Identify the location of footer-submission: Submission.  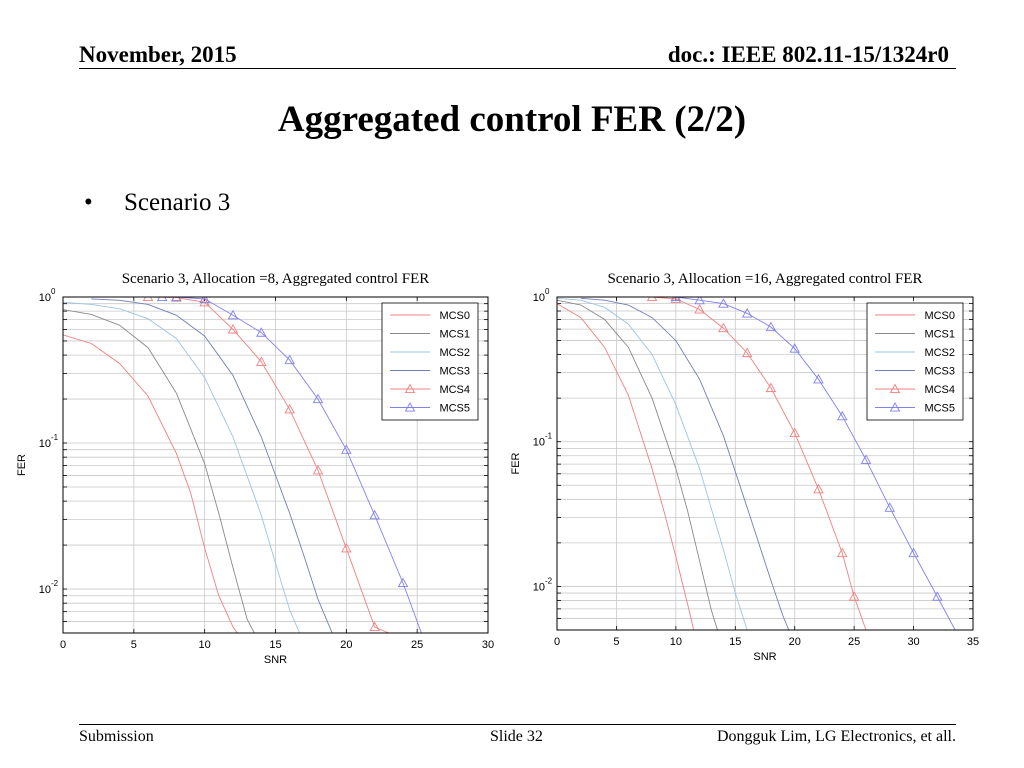
(116, 736).